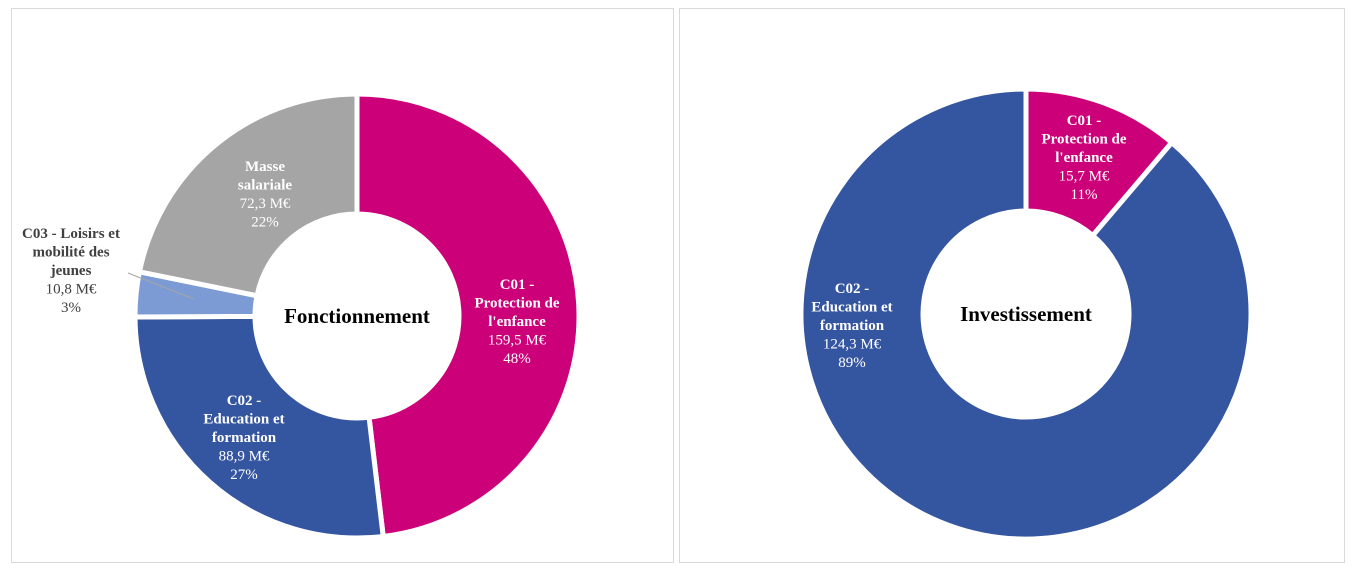 Image resolution: width=1355 pixels, height=570 pixels. What do you see at coordinates (852, 363) in the screenshot?
I see `data-label-percent: 89%` at bounding box center [852, 363].